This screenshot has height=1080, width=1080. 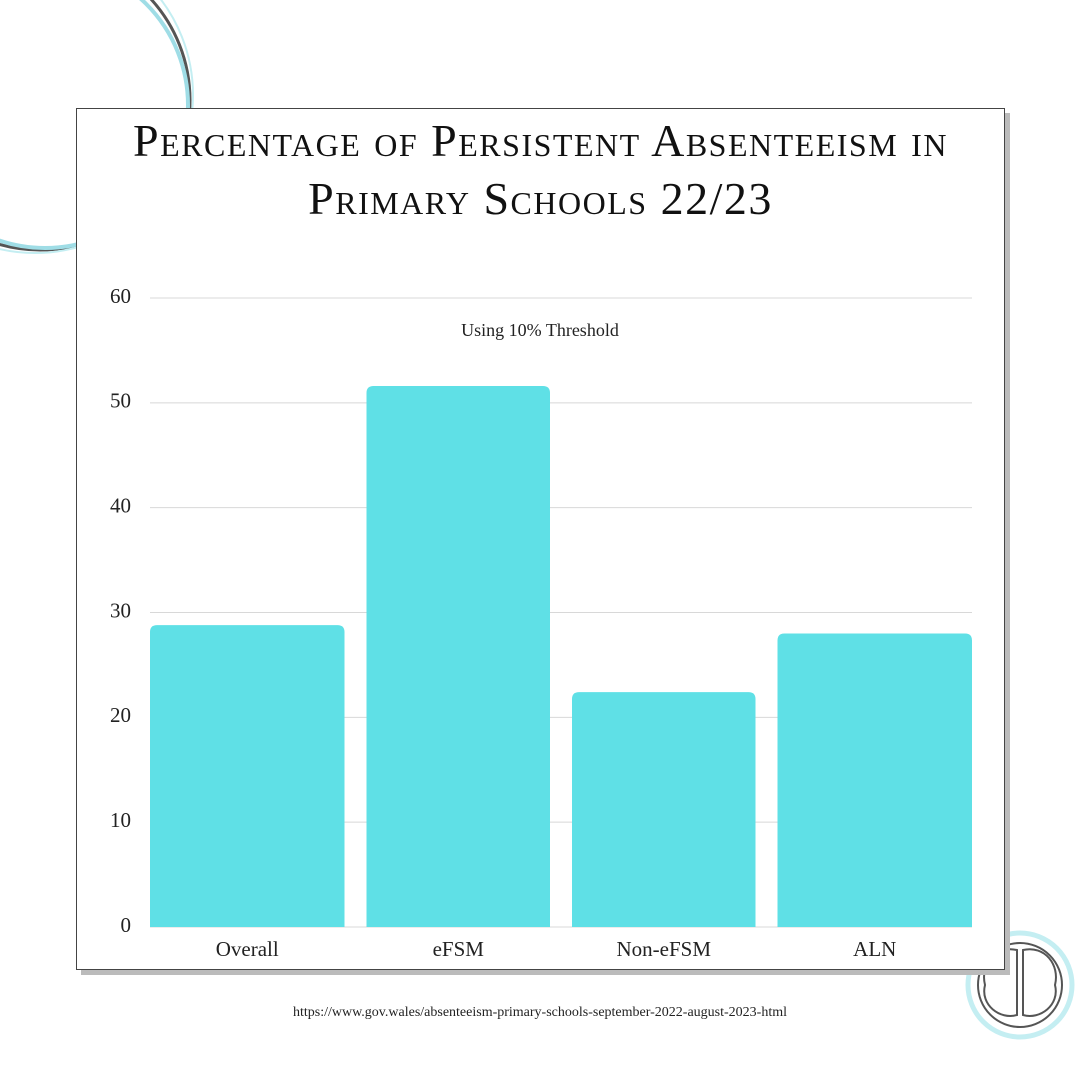 What do you see at coordinates (540, 330) in the screenshot?
I see `chart-subtitle: Using 10% Threshold` at bounding box center [540, 330].